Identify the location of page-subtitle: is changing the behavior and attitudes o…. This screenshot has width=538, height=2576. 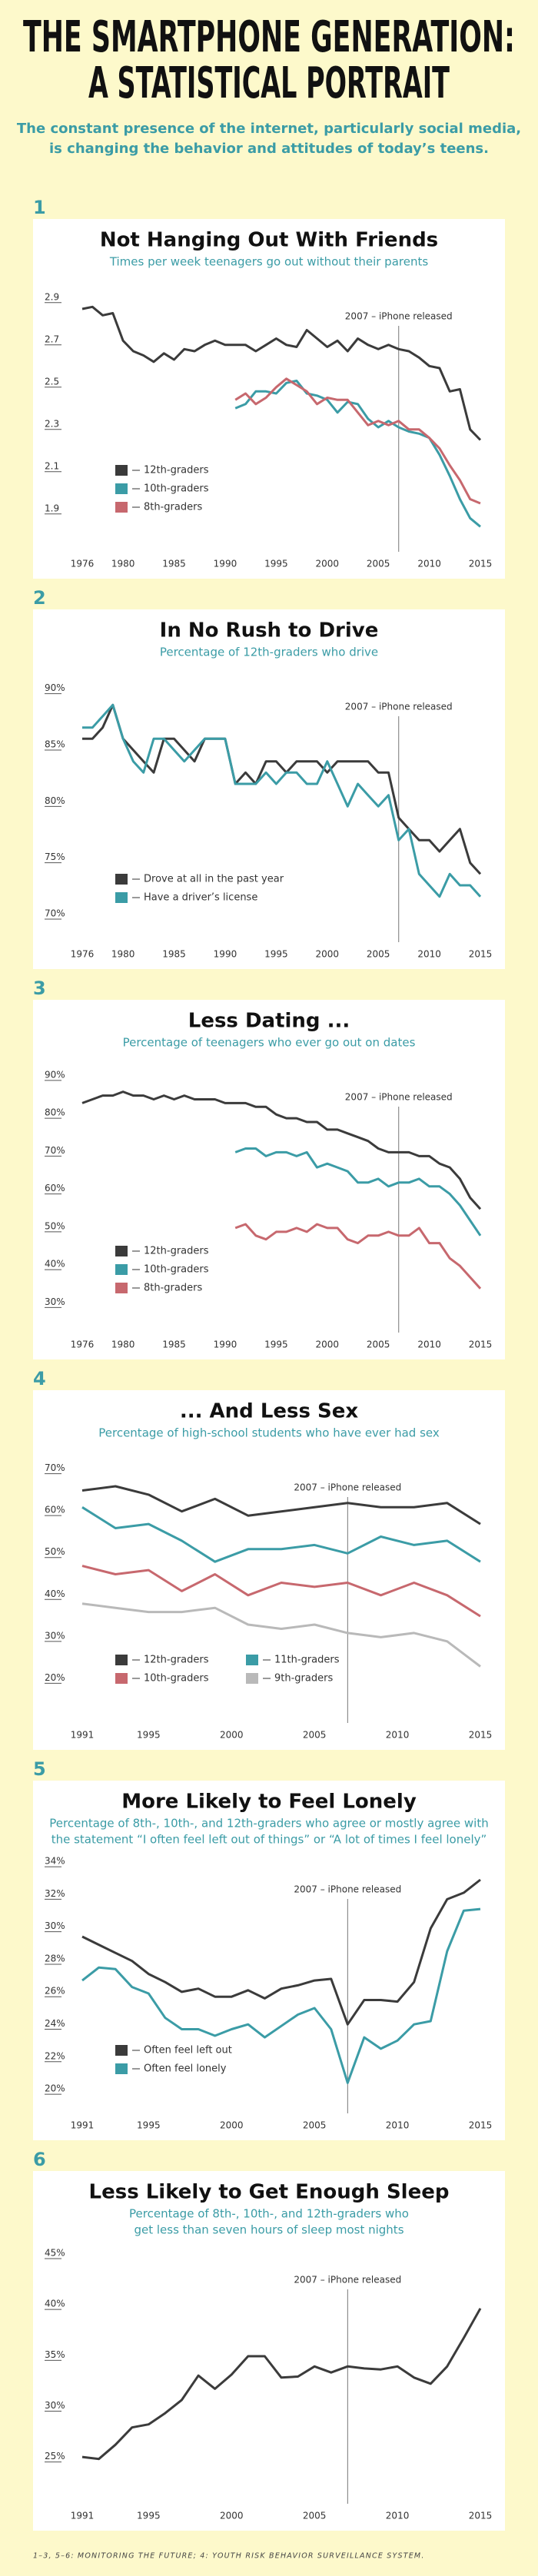
(269, 149).